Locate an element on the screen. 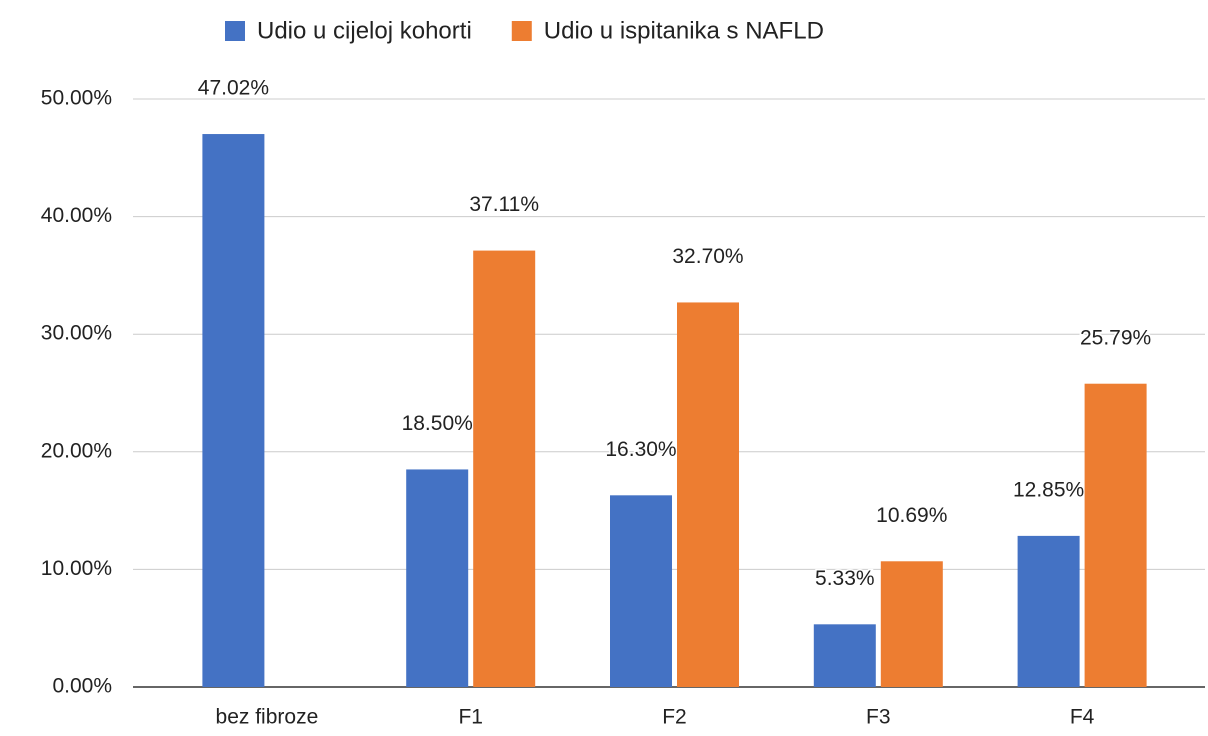 This screenshot has height=736, width=1208. legend-label: Udio u cijeloj kohorti is located at coordinates (364, 30).